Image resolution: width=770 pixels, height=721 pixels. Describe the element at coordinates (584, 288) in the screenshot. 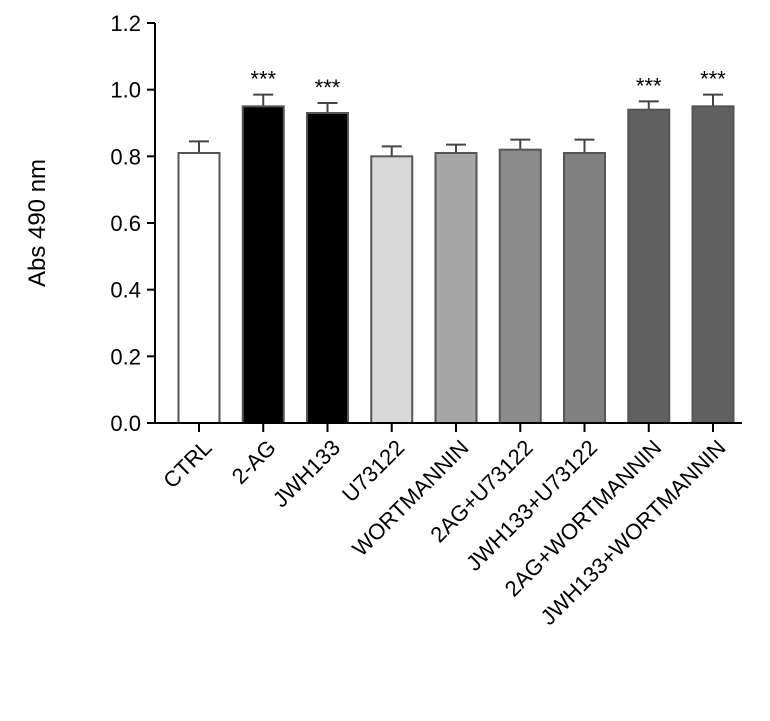

I see `bar-jwh133-u73122` at that location.